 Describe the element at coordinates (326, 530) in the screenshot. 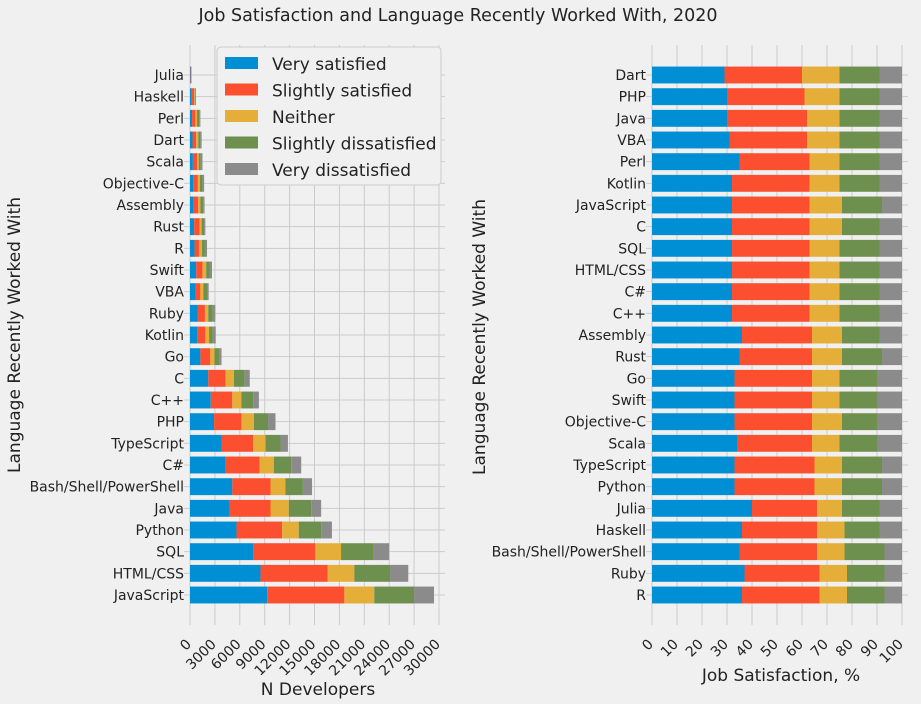

I see `bar-python-very-dissatisfied` at that location.